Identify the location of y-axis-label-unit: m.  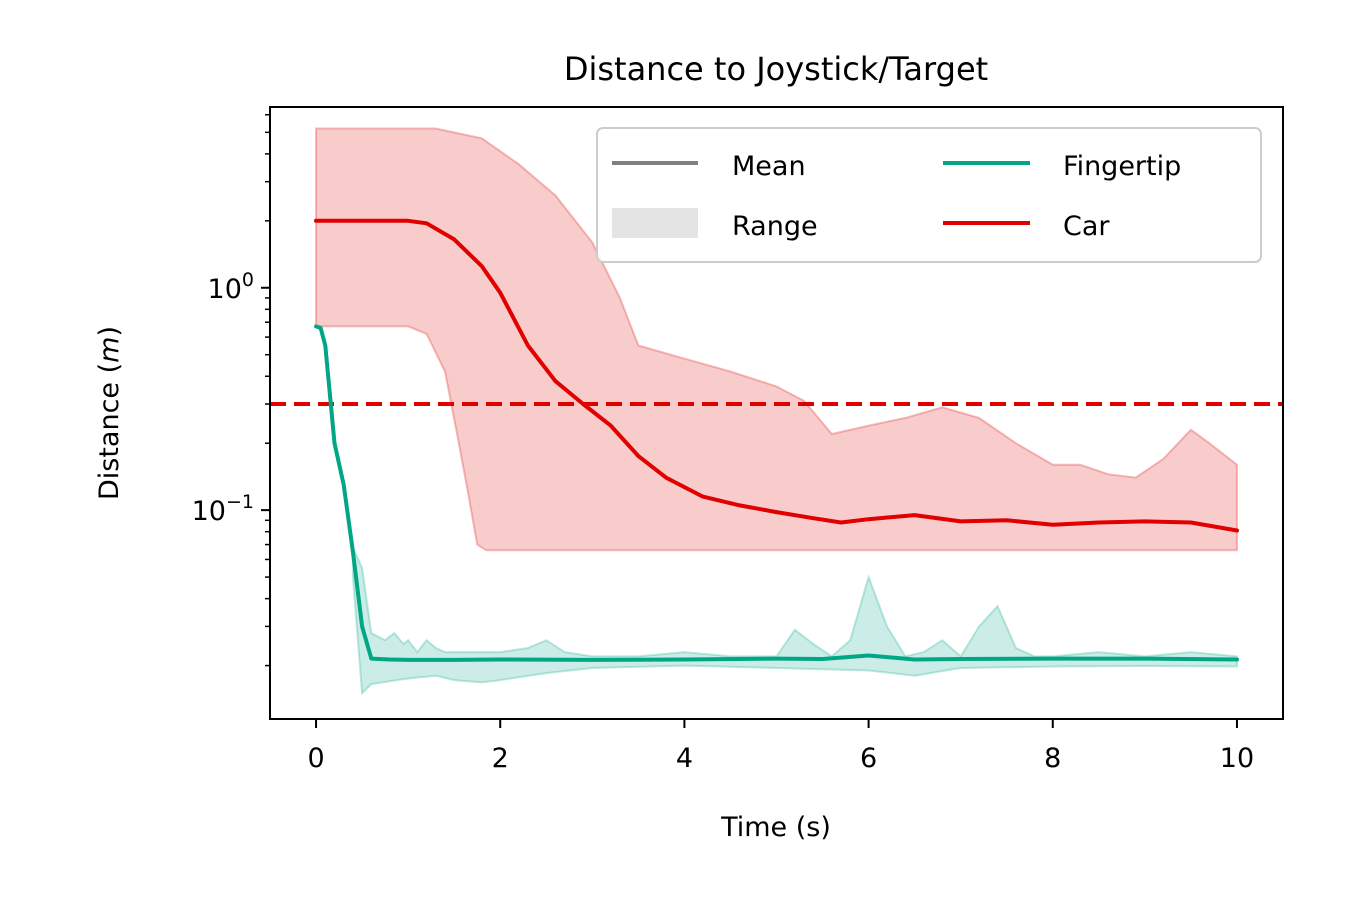
(109, 350).